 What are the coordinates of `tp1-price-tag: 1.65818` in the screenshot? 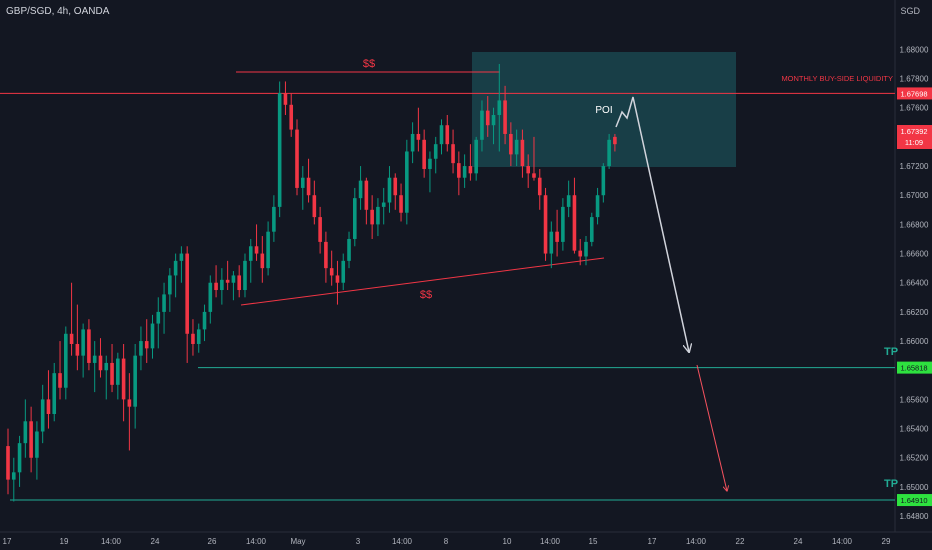 It's located at (914, 367).